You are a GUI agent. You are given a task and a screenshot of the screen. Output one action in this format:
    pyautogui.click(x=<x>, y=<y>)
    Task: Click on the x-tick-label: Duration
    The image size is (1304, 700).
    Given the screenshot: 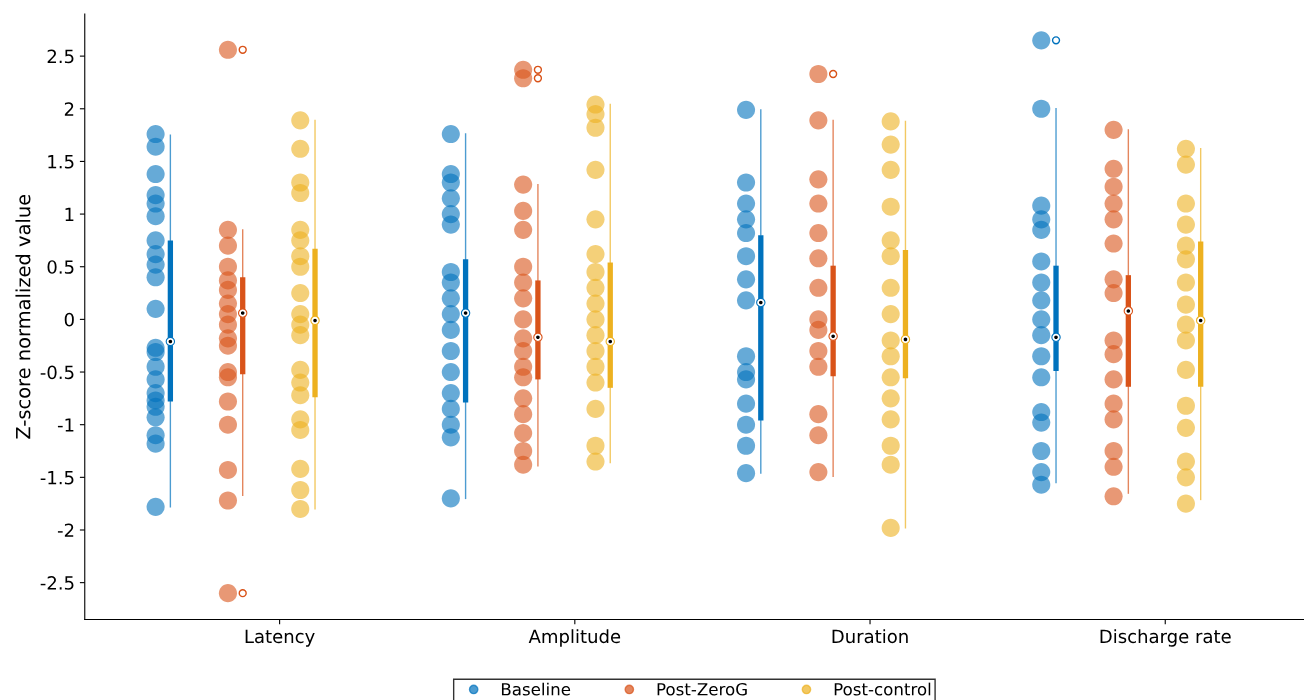 What is the action you would take?
    pyautogui.click(x=870, y=636)
    